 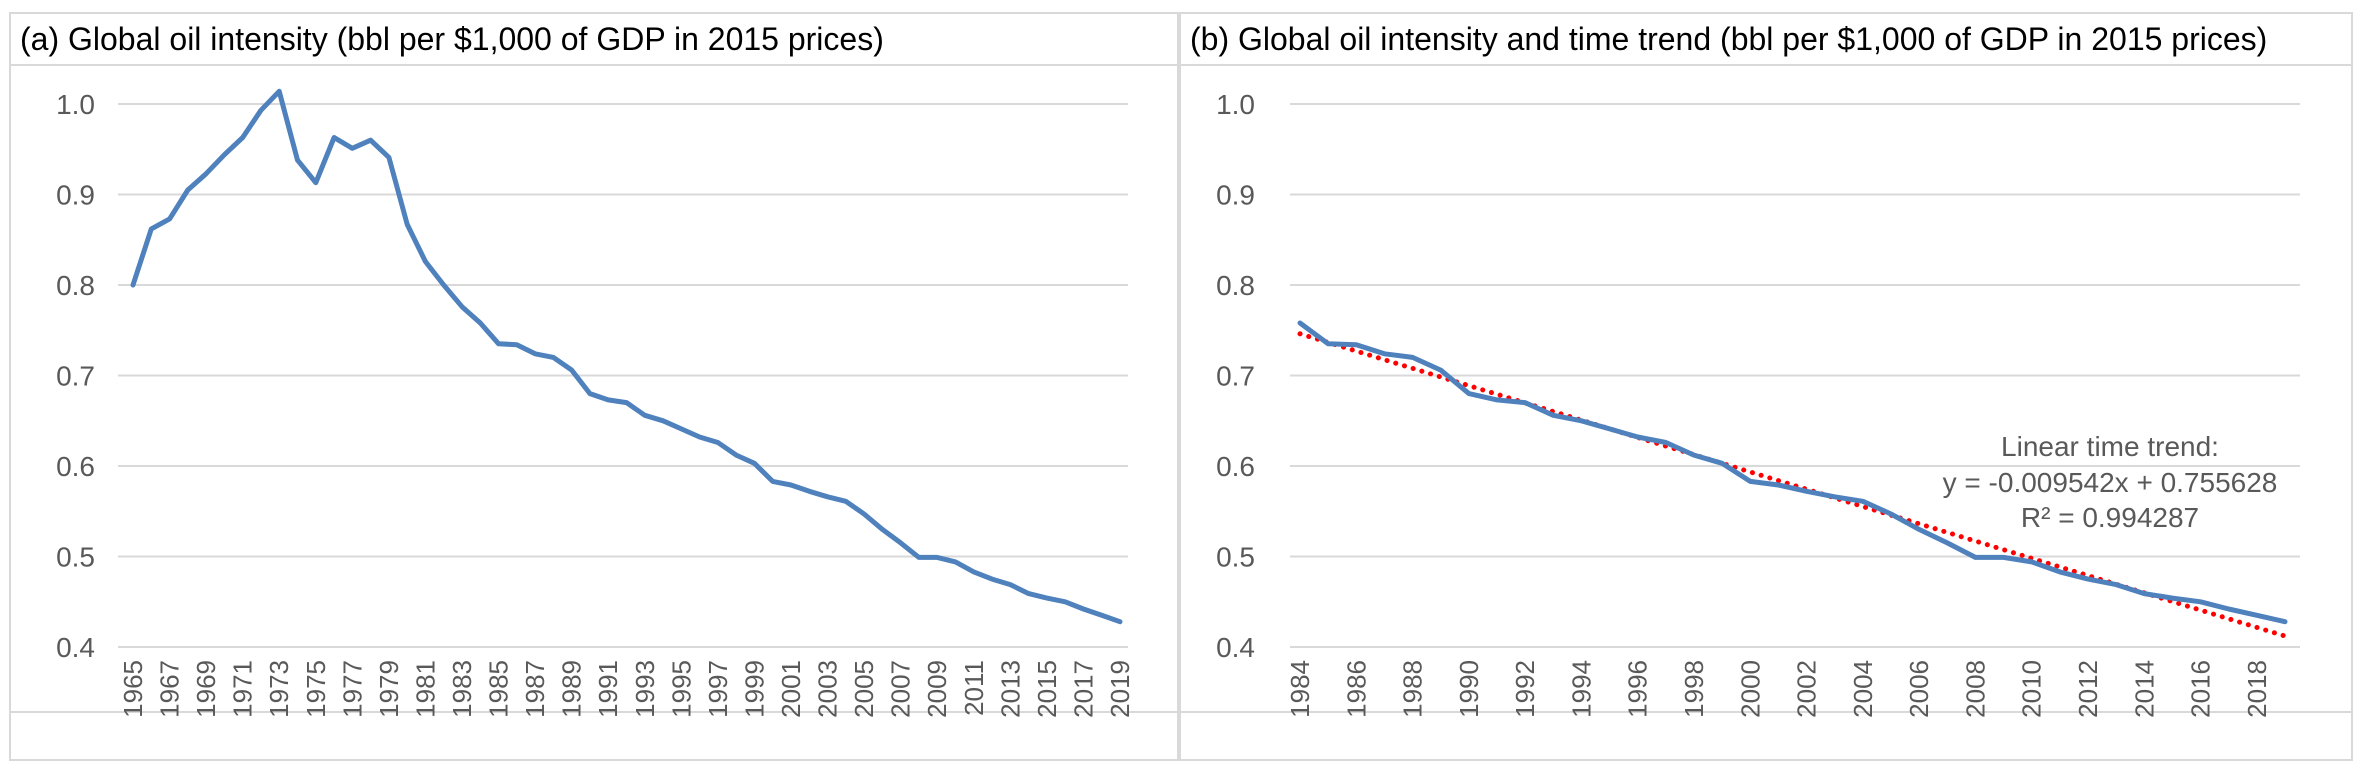 I want to click on x-tick-label: 2010, so click(x=2032, y=689).